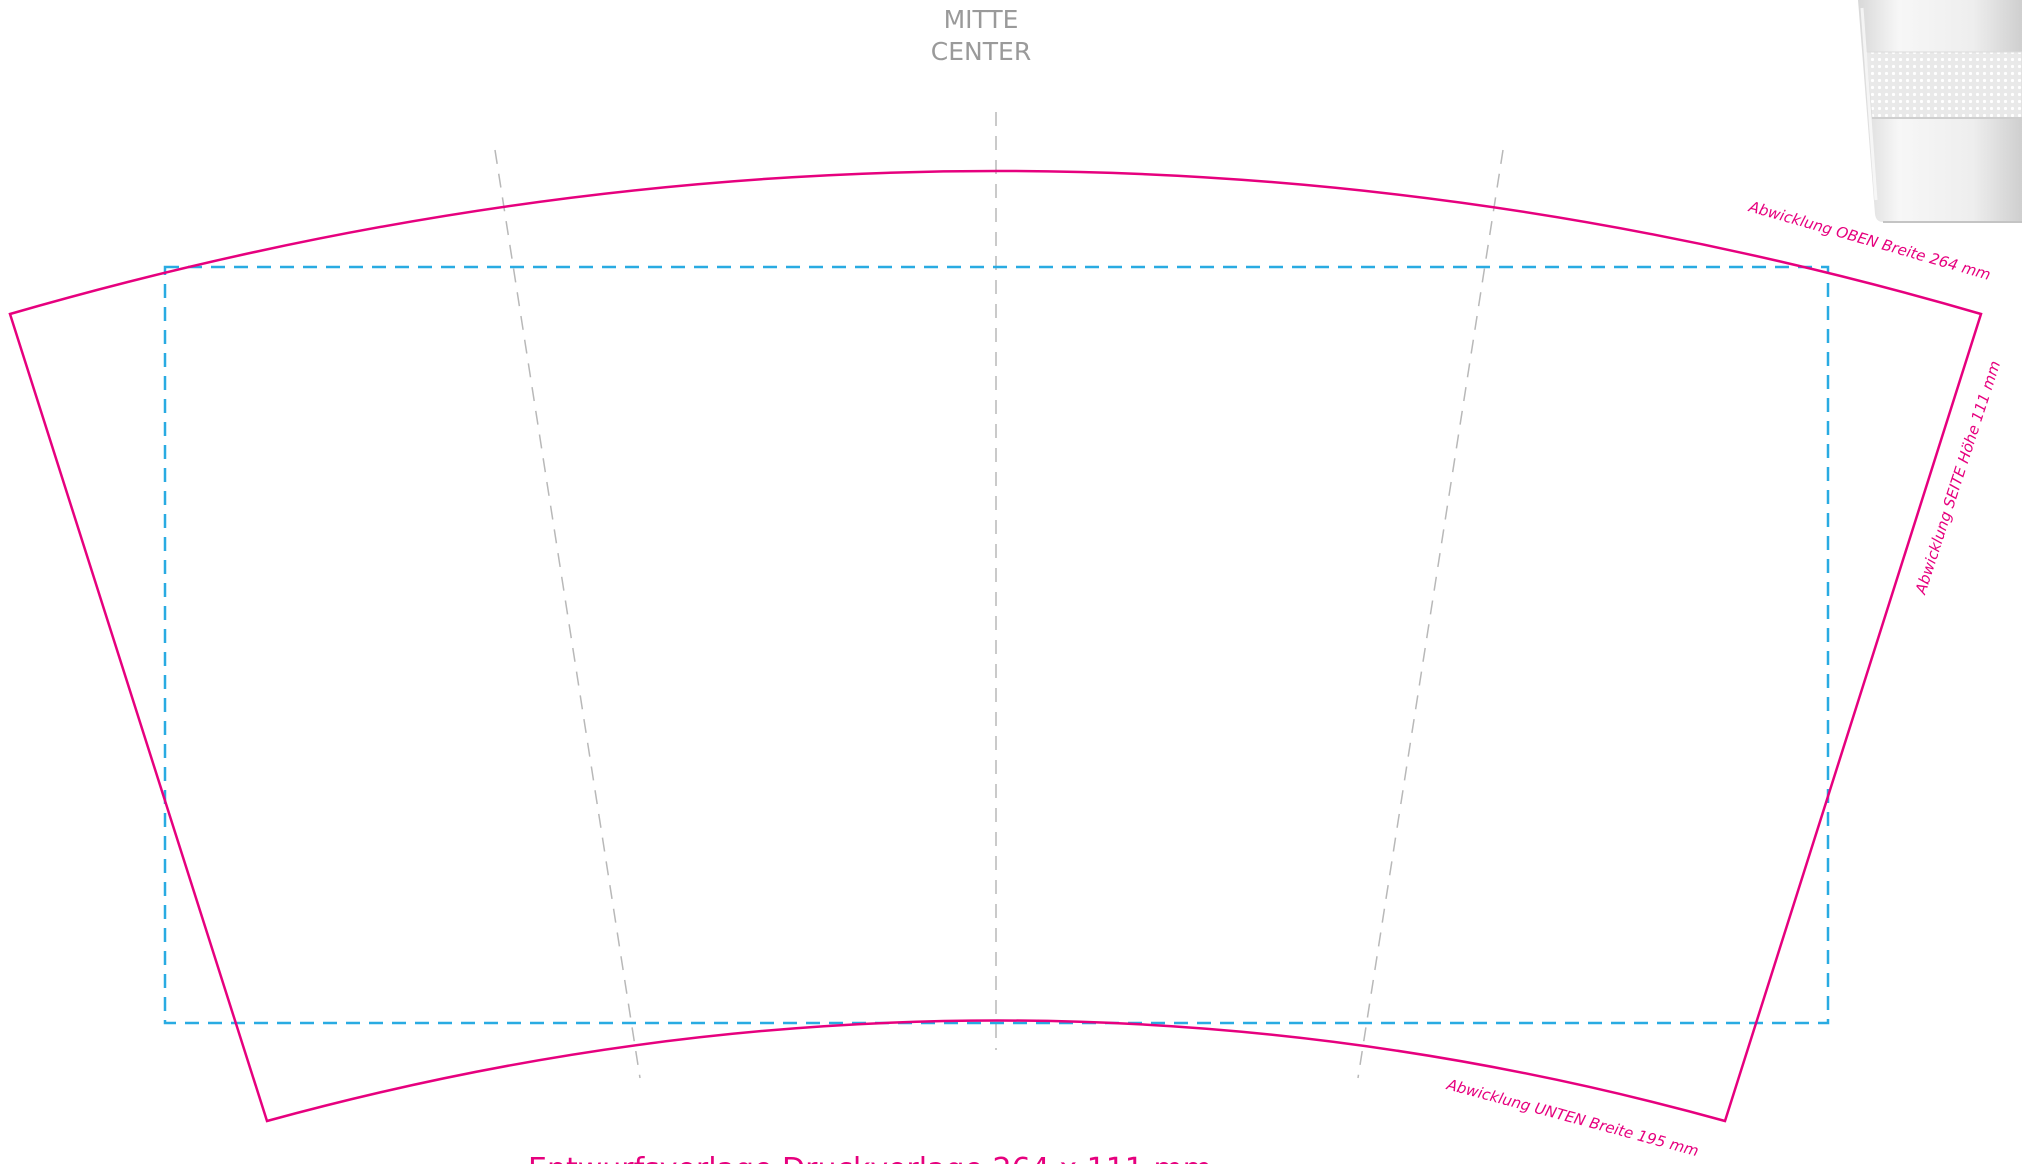 Image resolution: width=2022 pixels, height=1164 pixels. I want to click on cup-photo, so click(1940, 111).